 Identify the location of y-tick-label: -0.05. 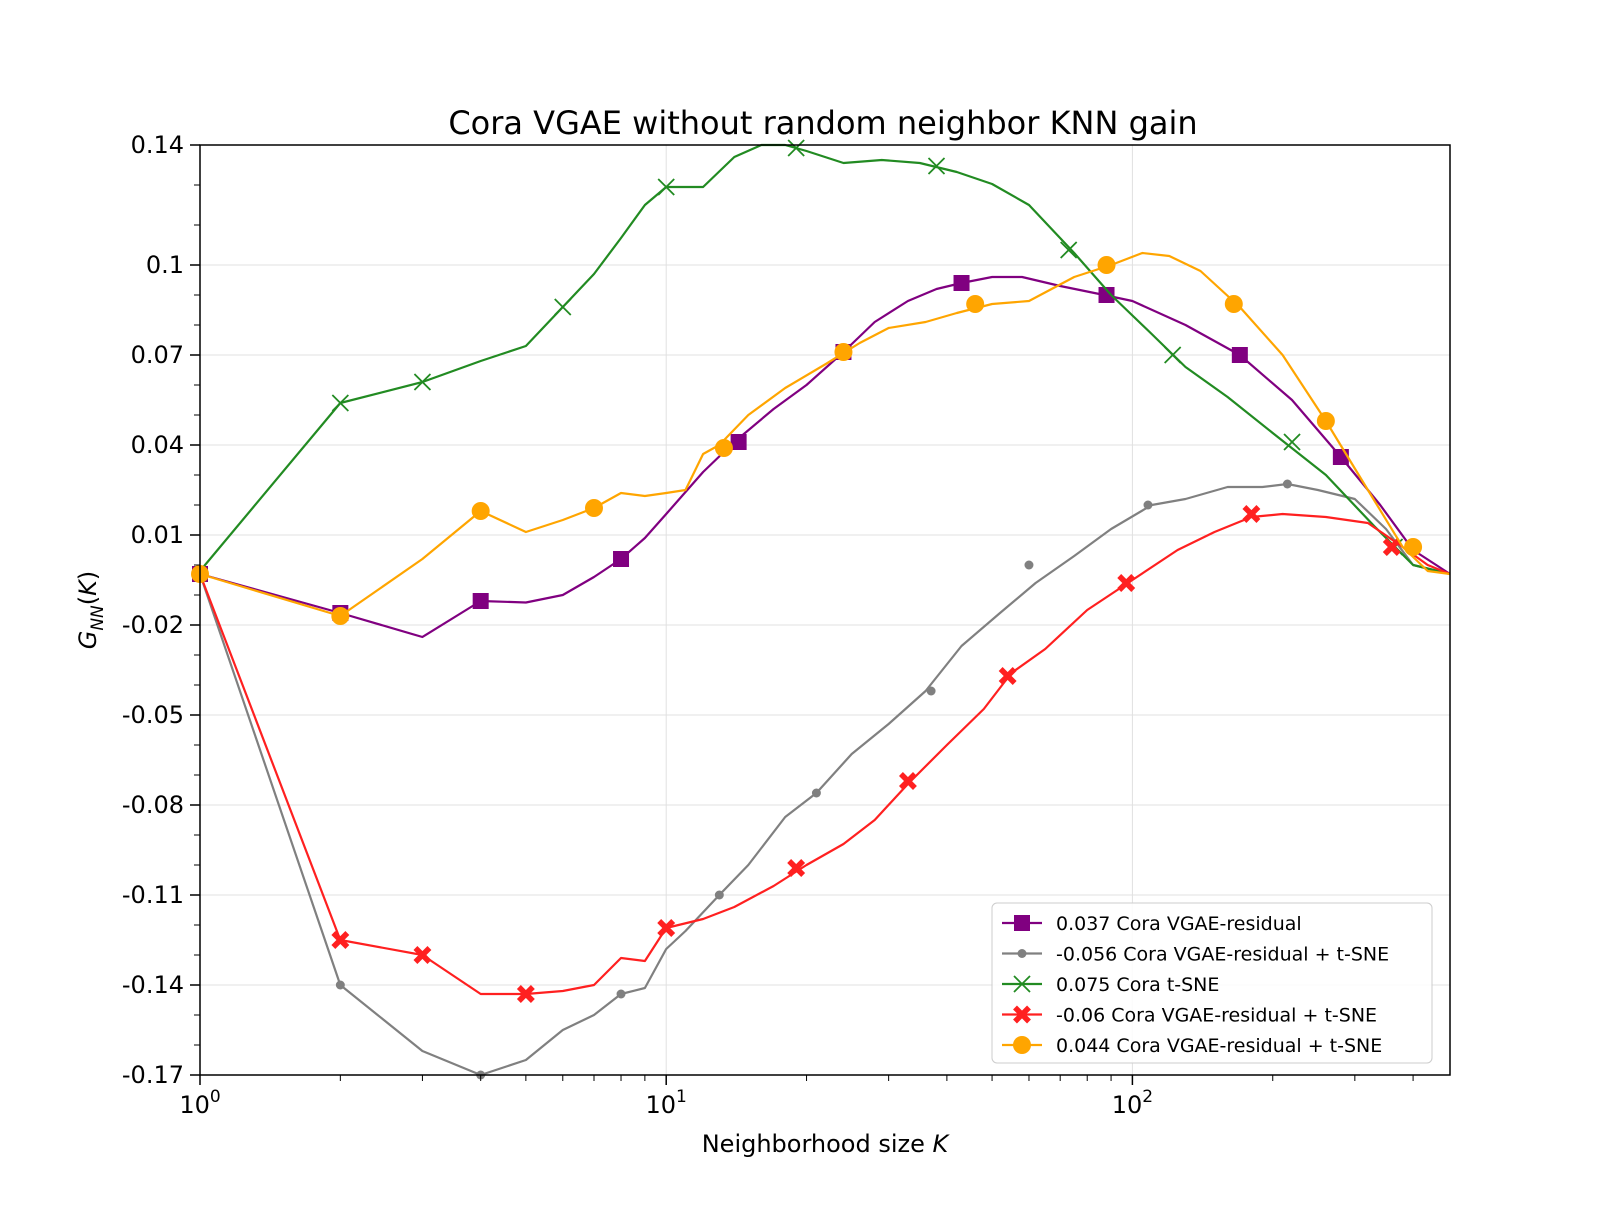
(153, 715).